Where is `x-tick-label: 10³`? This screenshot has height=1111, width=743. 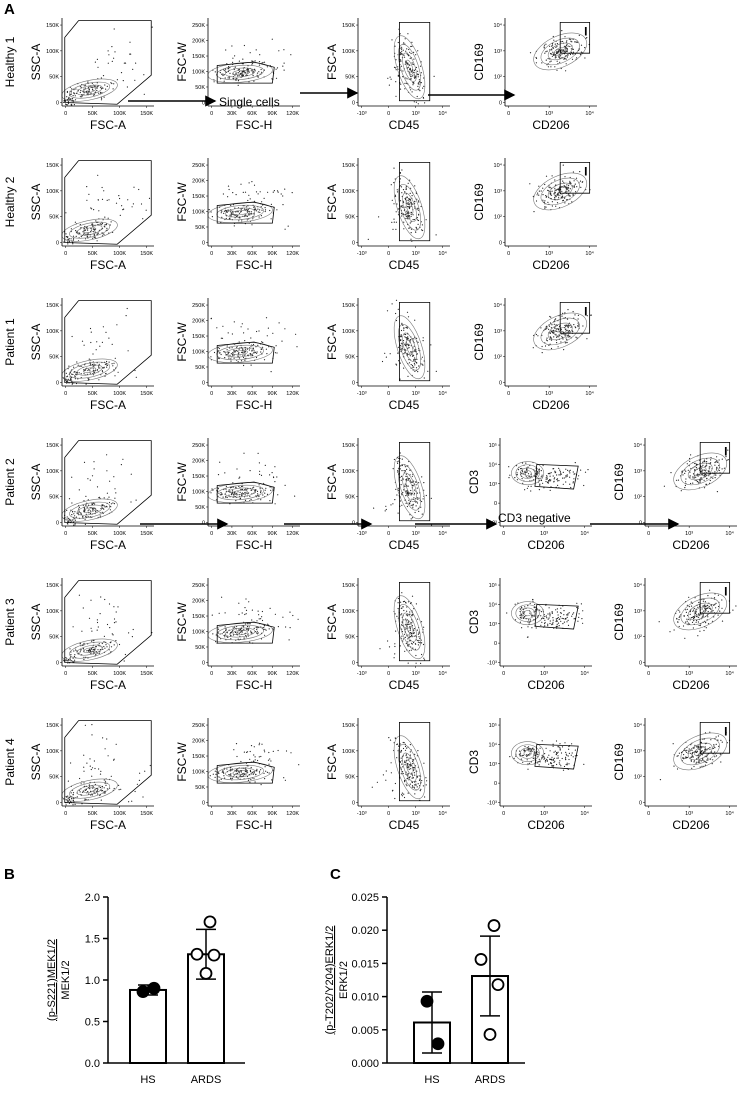 x-tick-label: 10³ is located at coordinates (416, 254).